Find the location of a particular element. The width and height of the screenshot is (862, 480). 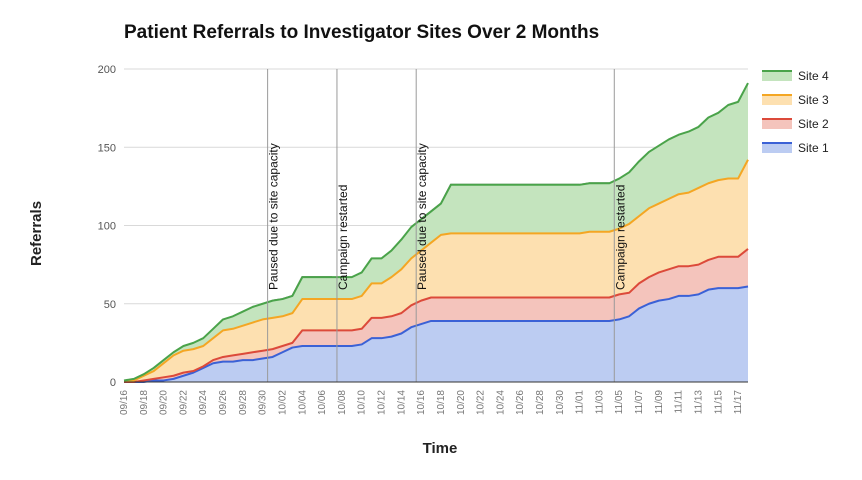

x-tick-label: 11/03 is located at coordinates (599, 402).